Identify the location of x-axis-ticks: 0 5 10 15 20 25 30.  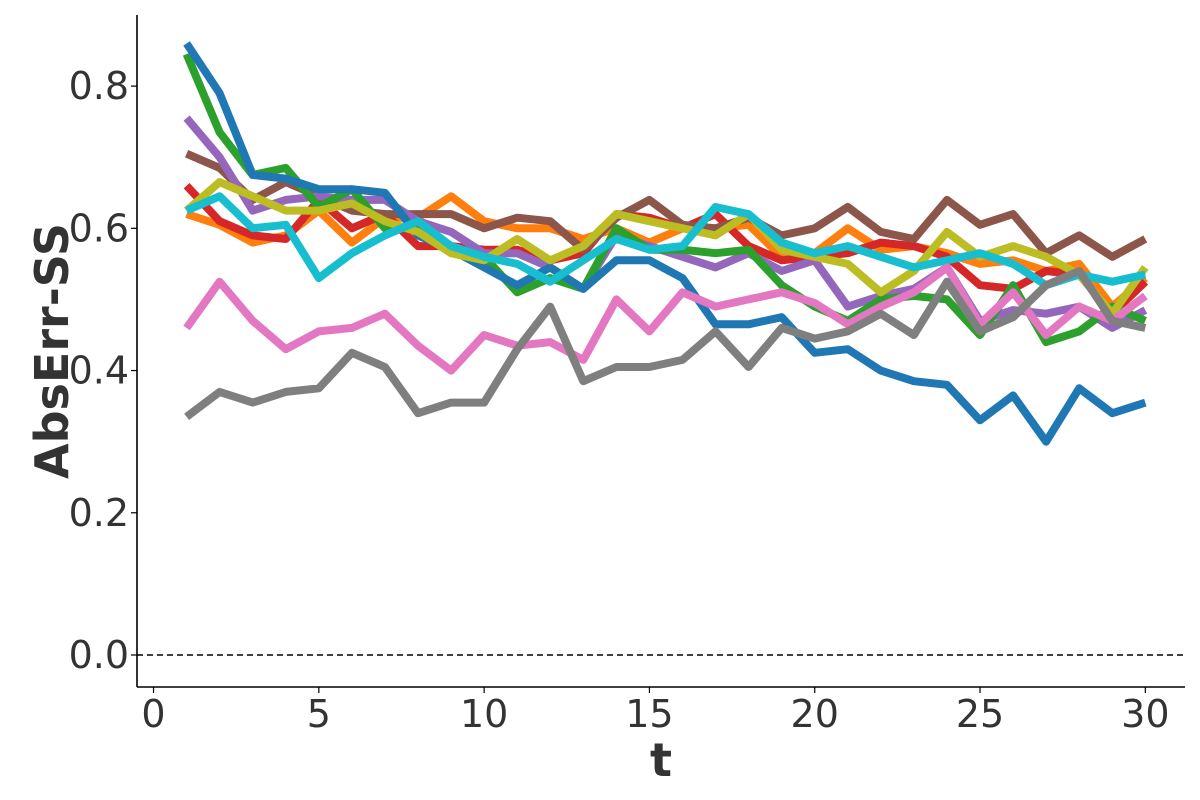
(655, 711).